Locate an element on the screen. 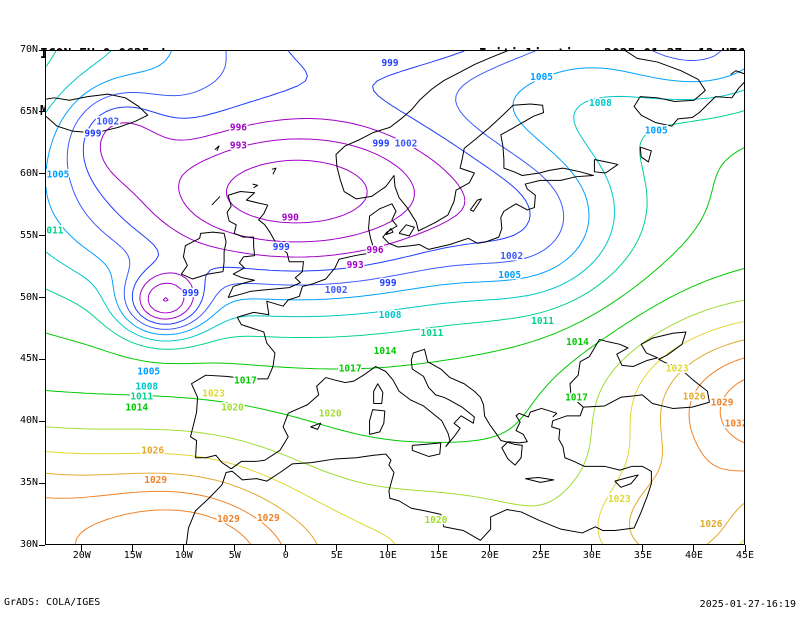 The height and width of the screenshot is (618, 800). contour-label-1014: 1014 is located at coordinates (136, 408).